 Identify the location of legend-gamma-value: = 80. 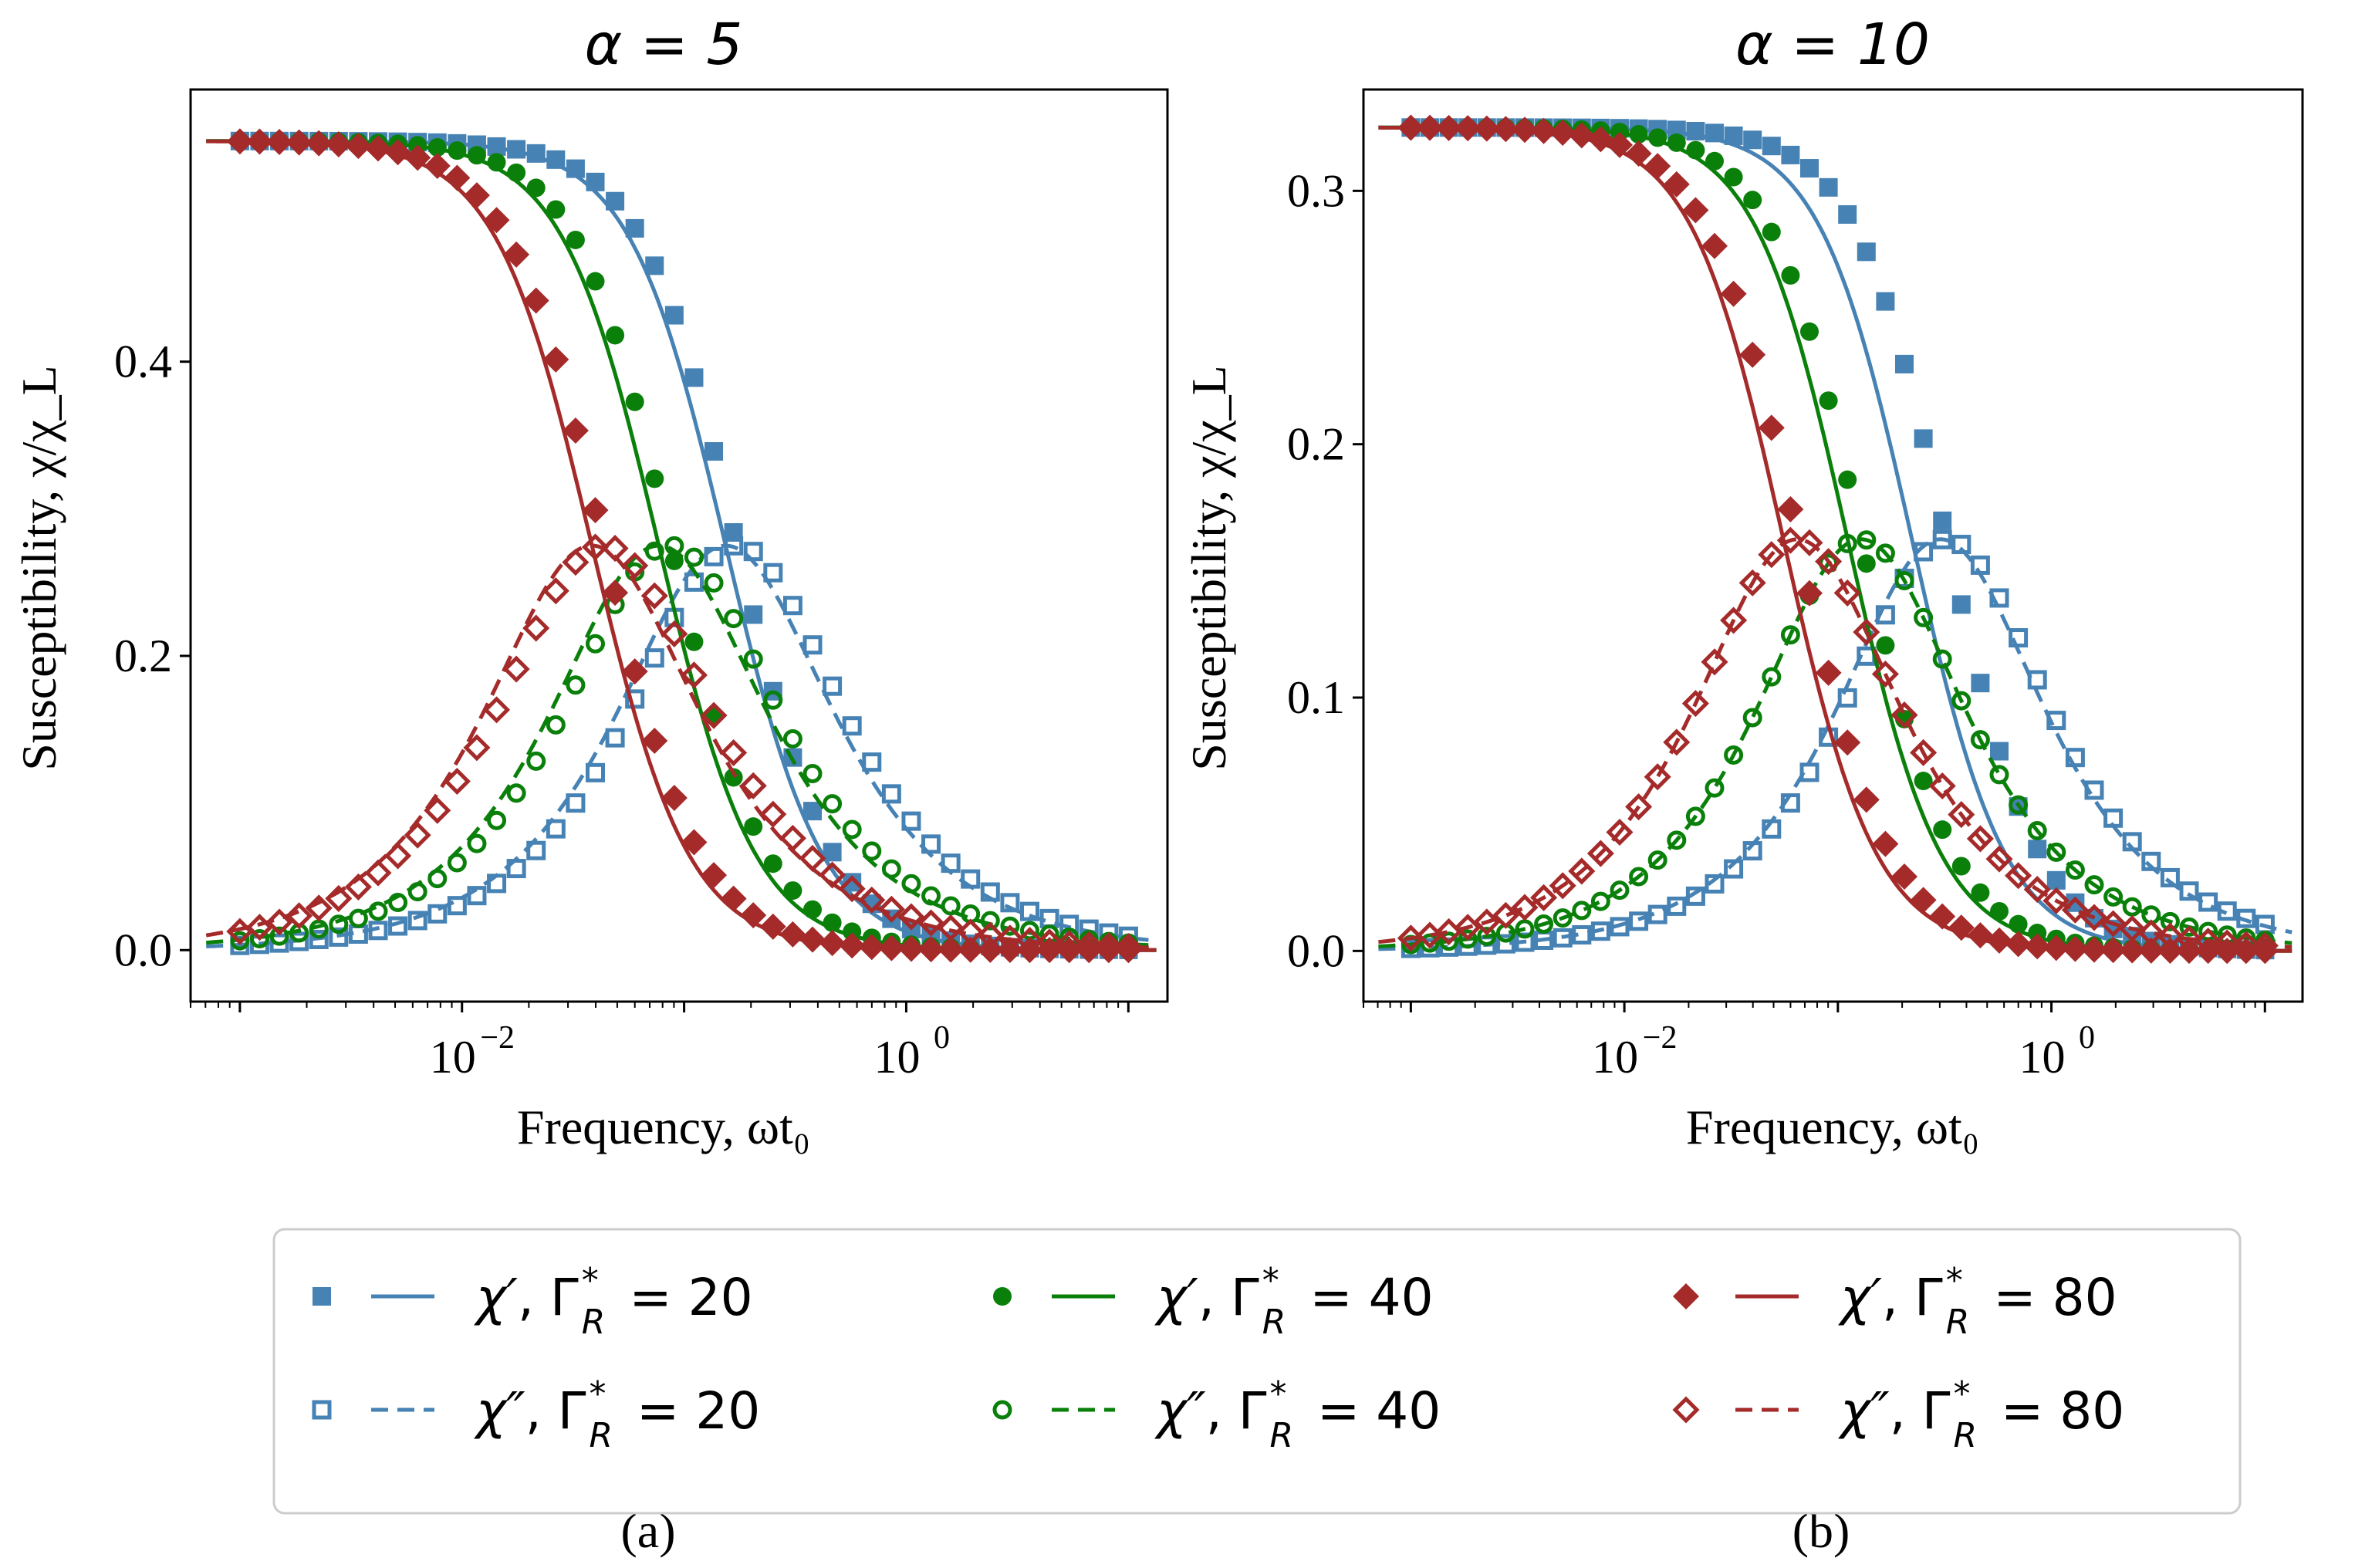
(2047, 1297).